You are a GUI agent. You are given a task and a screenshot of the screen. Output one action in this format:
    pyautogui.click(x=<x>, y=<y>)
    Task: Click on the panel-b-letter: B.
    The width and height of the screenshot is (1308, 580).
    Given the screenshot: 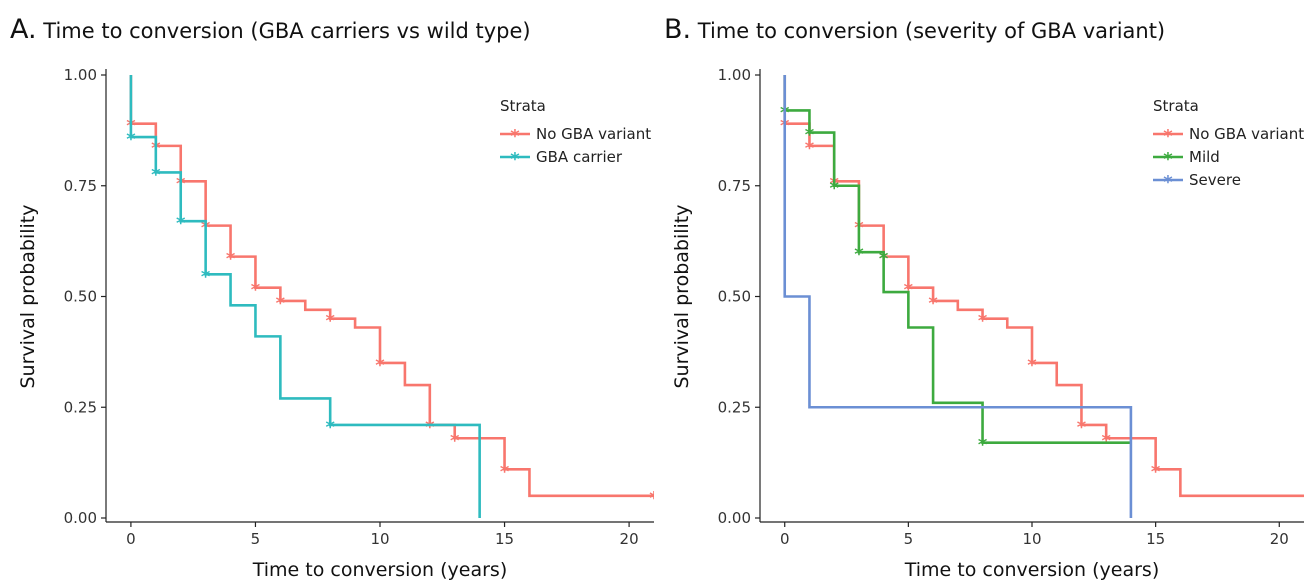 What is the action you would take?
    pyautogui.click(x=678, y=29)
    